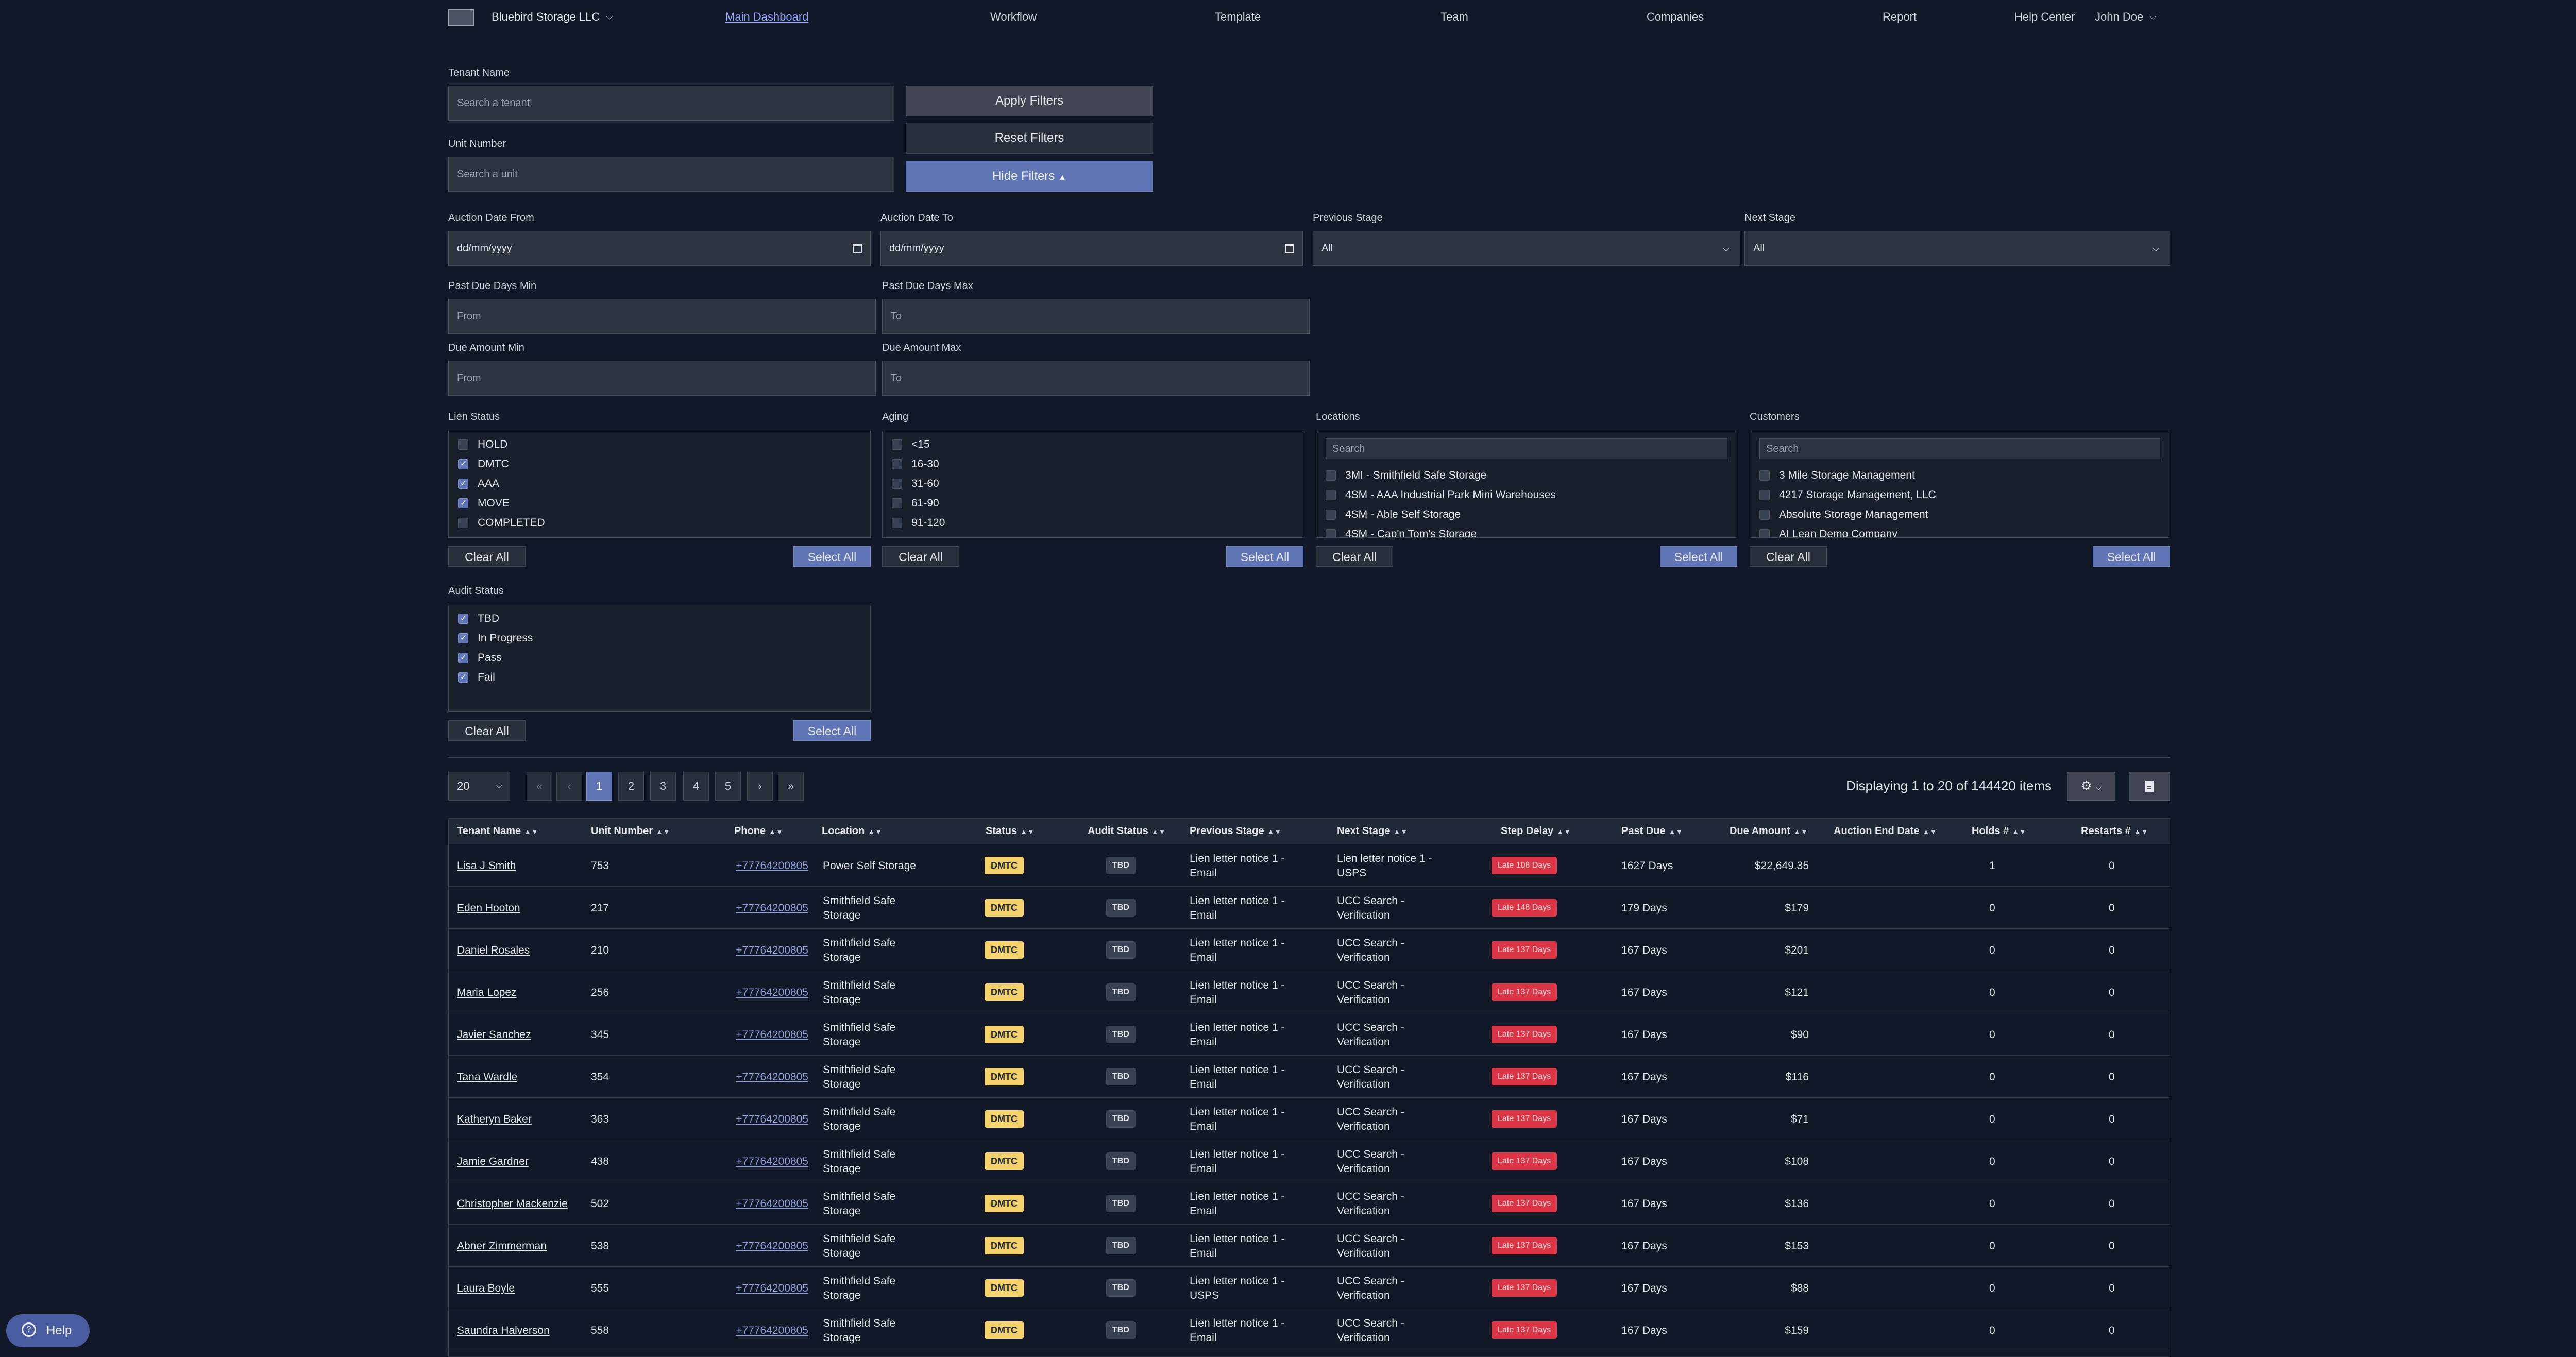  I want to click on column-header: Past Due ▲▼, so click(1652, 831).